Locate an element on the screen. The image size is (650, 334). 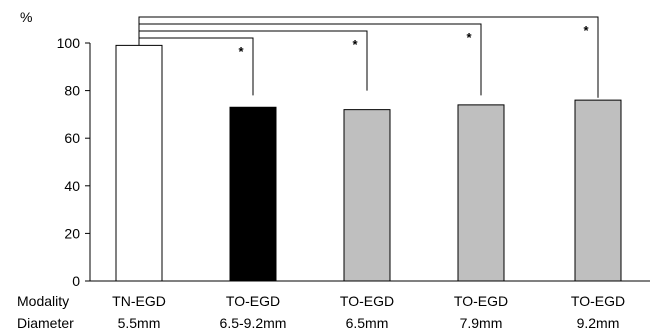
x-label-diameter: 6.5mm is located at coordinates (367, 323).